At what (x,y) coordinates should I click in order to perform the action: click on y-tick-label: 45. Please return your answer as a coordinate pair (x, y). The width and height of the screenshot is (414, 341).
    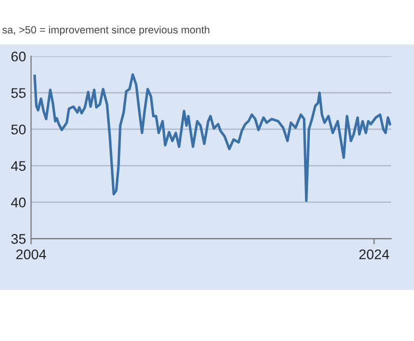
    Looking at the image, I should click on (18, 166).